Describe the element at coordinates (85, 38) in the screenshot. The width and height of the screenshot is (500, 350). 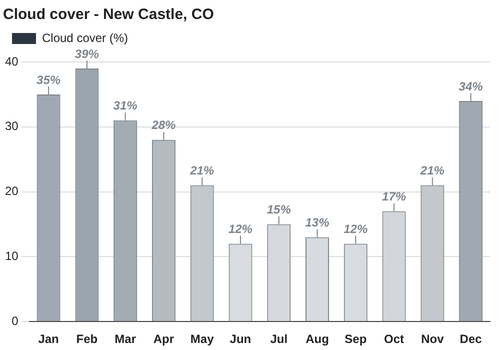
I see `text: Cloud cover (%)` at that location.